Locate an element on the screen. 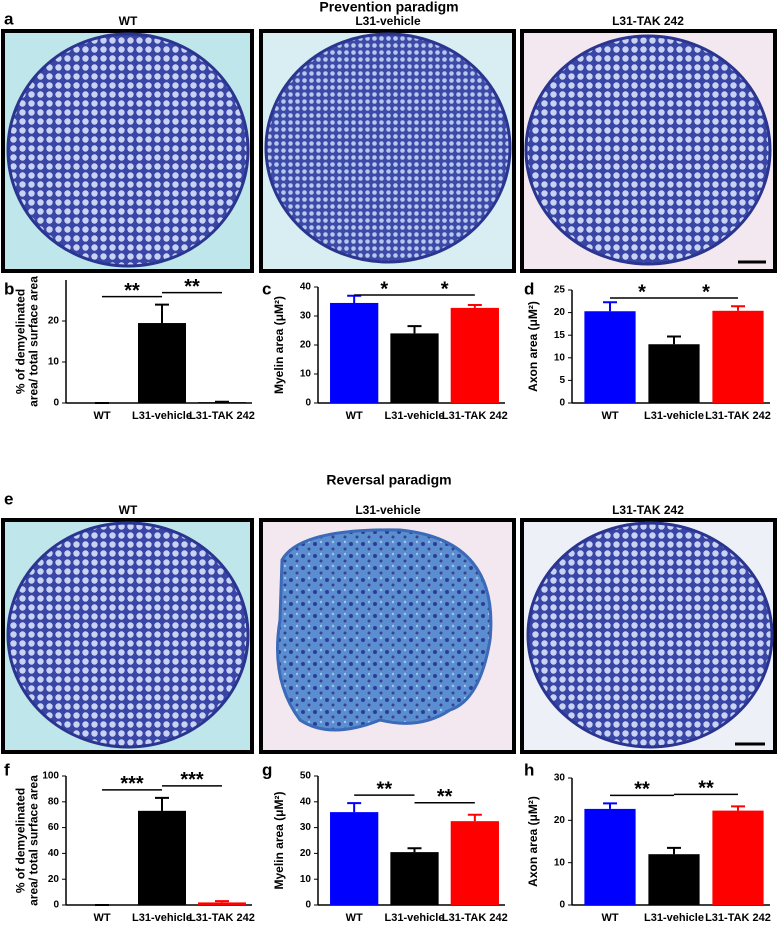 This screenshot has width=778, height=948. y-tick-label: 15 is located at coordinates (560, 335).